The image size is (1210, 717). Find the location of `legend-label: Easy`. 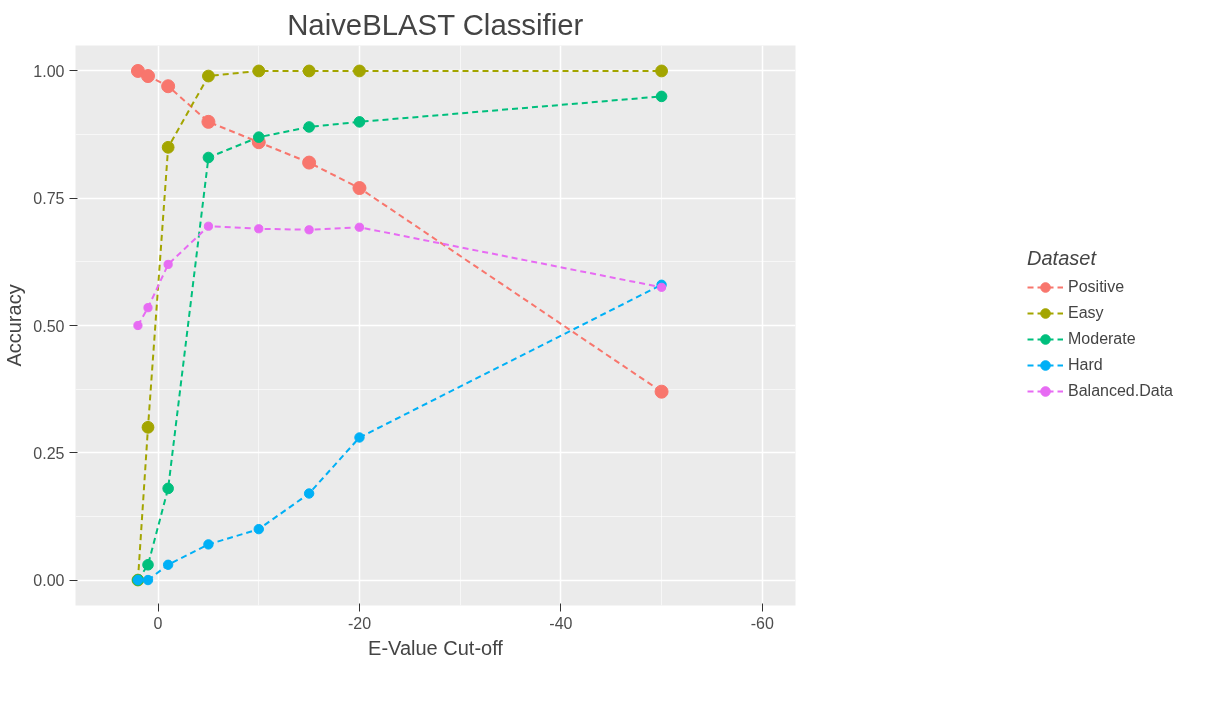

legend-label: Easy is located at coordinates (1086, 313).